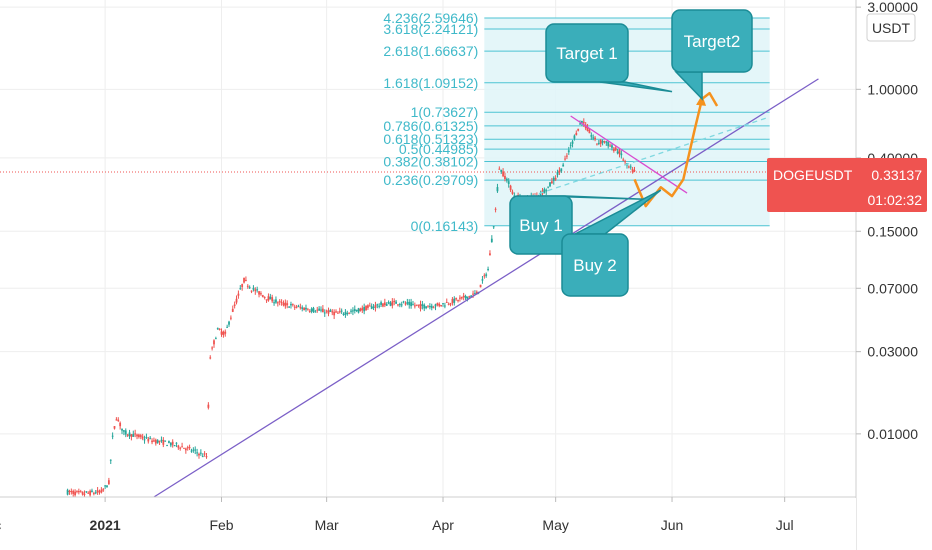  I want to click on price-axis-background, so click(894, 275).